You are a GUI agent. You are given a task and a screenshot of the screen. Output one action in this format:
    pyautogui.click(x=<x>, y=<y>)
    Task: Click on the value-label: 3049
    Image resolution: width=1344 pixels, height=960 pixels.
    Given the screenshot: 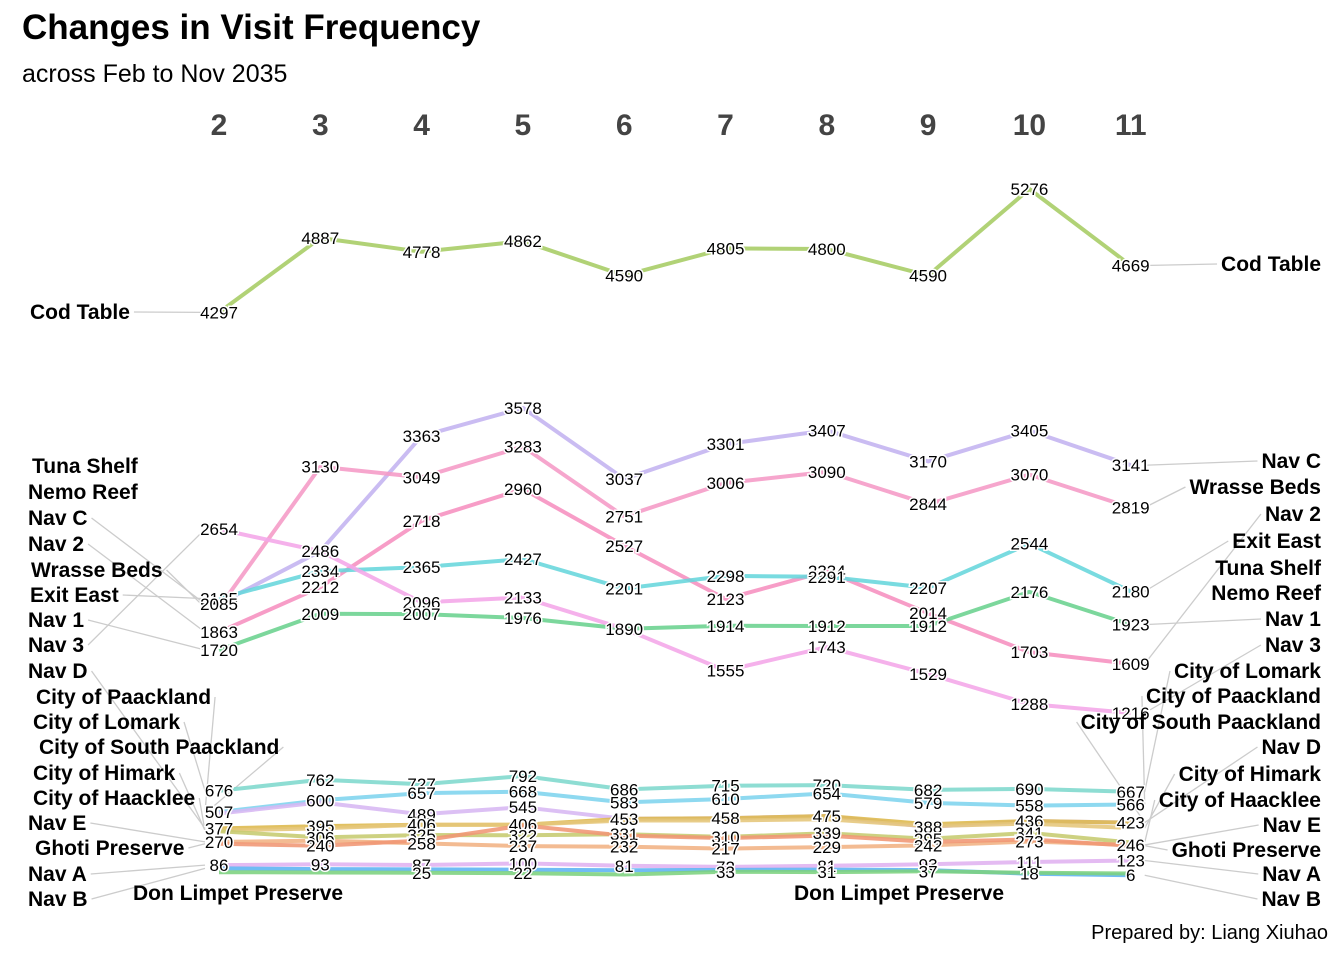 What is the action you would take?
    pyautogui.click(x=422, y=477)
    